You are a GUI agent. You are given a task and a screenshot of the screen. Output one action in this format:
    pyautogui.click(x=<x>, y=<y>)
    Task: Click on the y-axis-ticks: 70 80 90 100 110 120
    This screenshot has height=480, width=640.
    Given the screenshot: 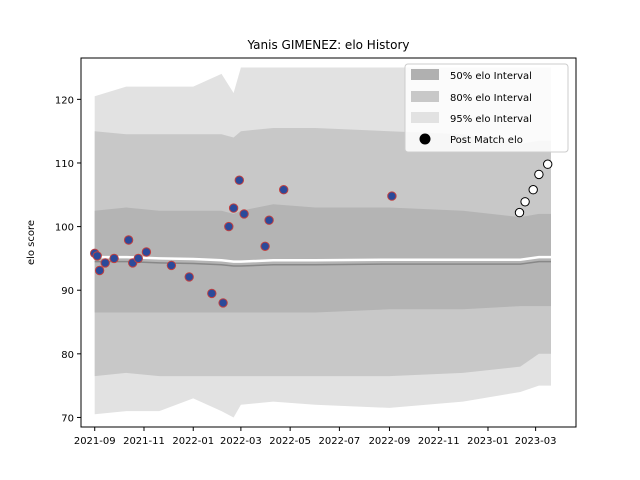 What is the action you would take?
    pyautogui.click(x=68, y=259)
    